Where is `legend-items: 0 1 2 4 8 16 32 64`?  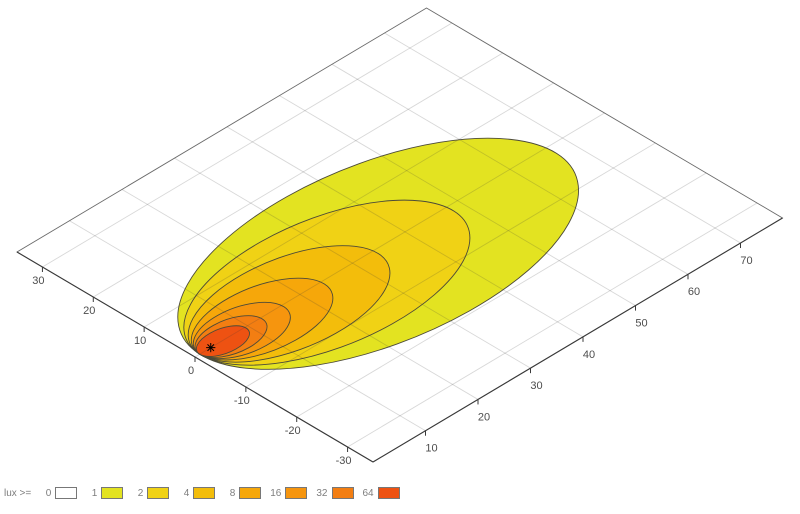
legend-items: 0 1 2 4 8 16 32 64 is located at coordinates (224, 493).